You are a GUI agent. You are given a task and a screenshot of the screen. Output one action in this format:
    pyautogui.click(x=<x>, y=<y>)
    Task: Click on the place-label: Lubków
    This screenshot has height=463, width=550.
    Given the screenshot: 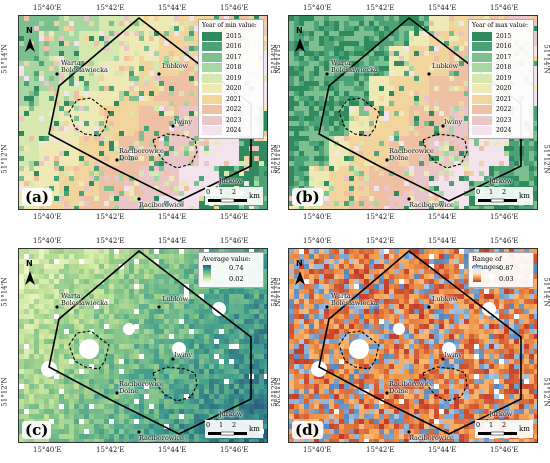 What is the action you would take?
    pyautogui.click(x=175, y=66)
    